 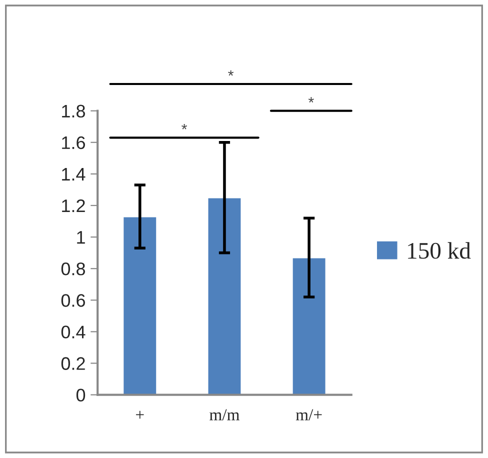 I want to click on y-tick-label: 0.2, so click(x=73, y=363).